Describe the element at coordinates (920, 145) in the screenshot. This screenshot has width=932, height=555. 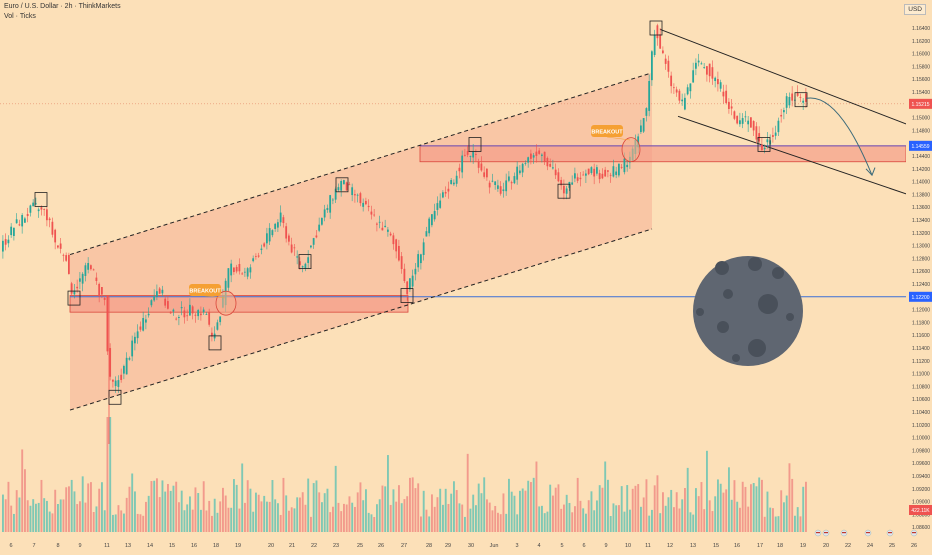
I see `upper-blue-badge: 1.14559` at that location.